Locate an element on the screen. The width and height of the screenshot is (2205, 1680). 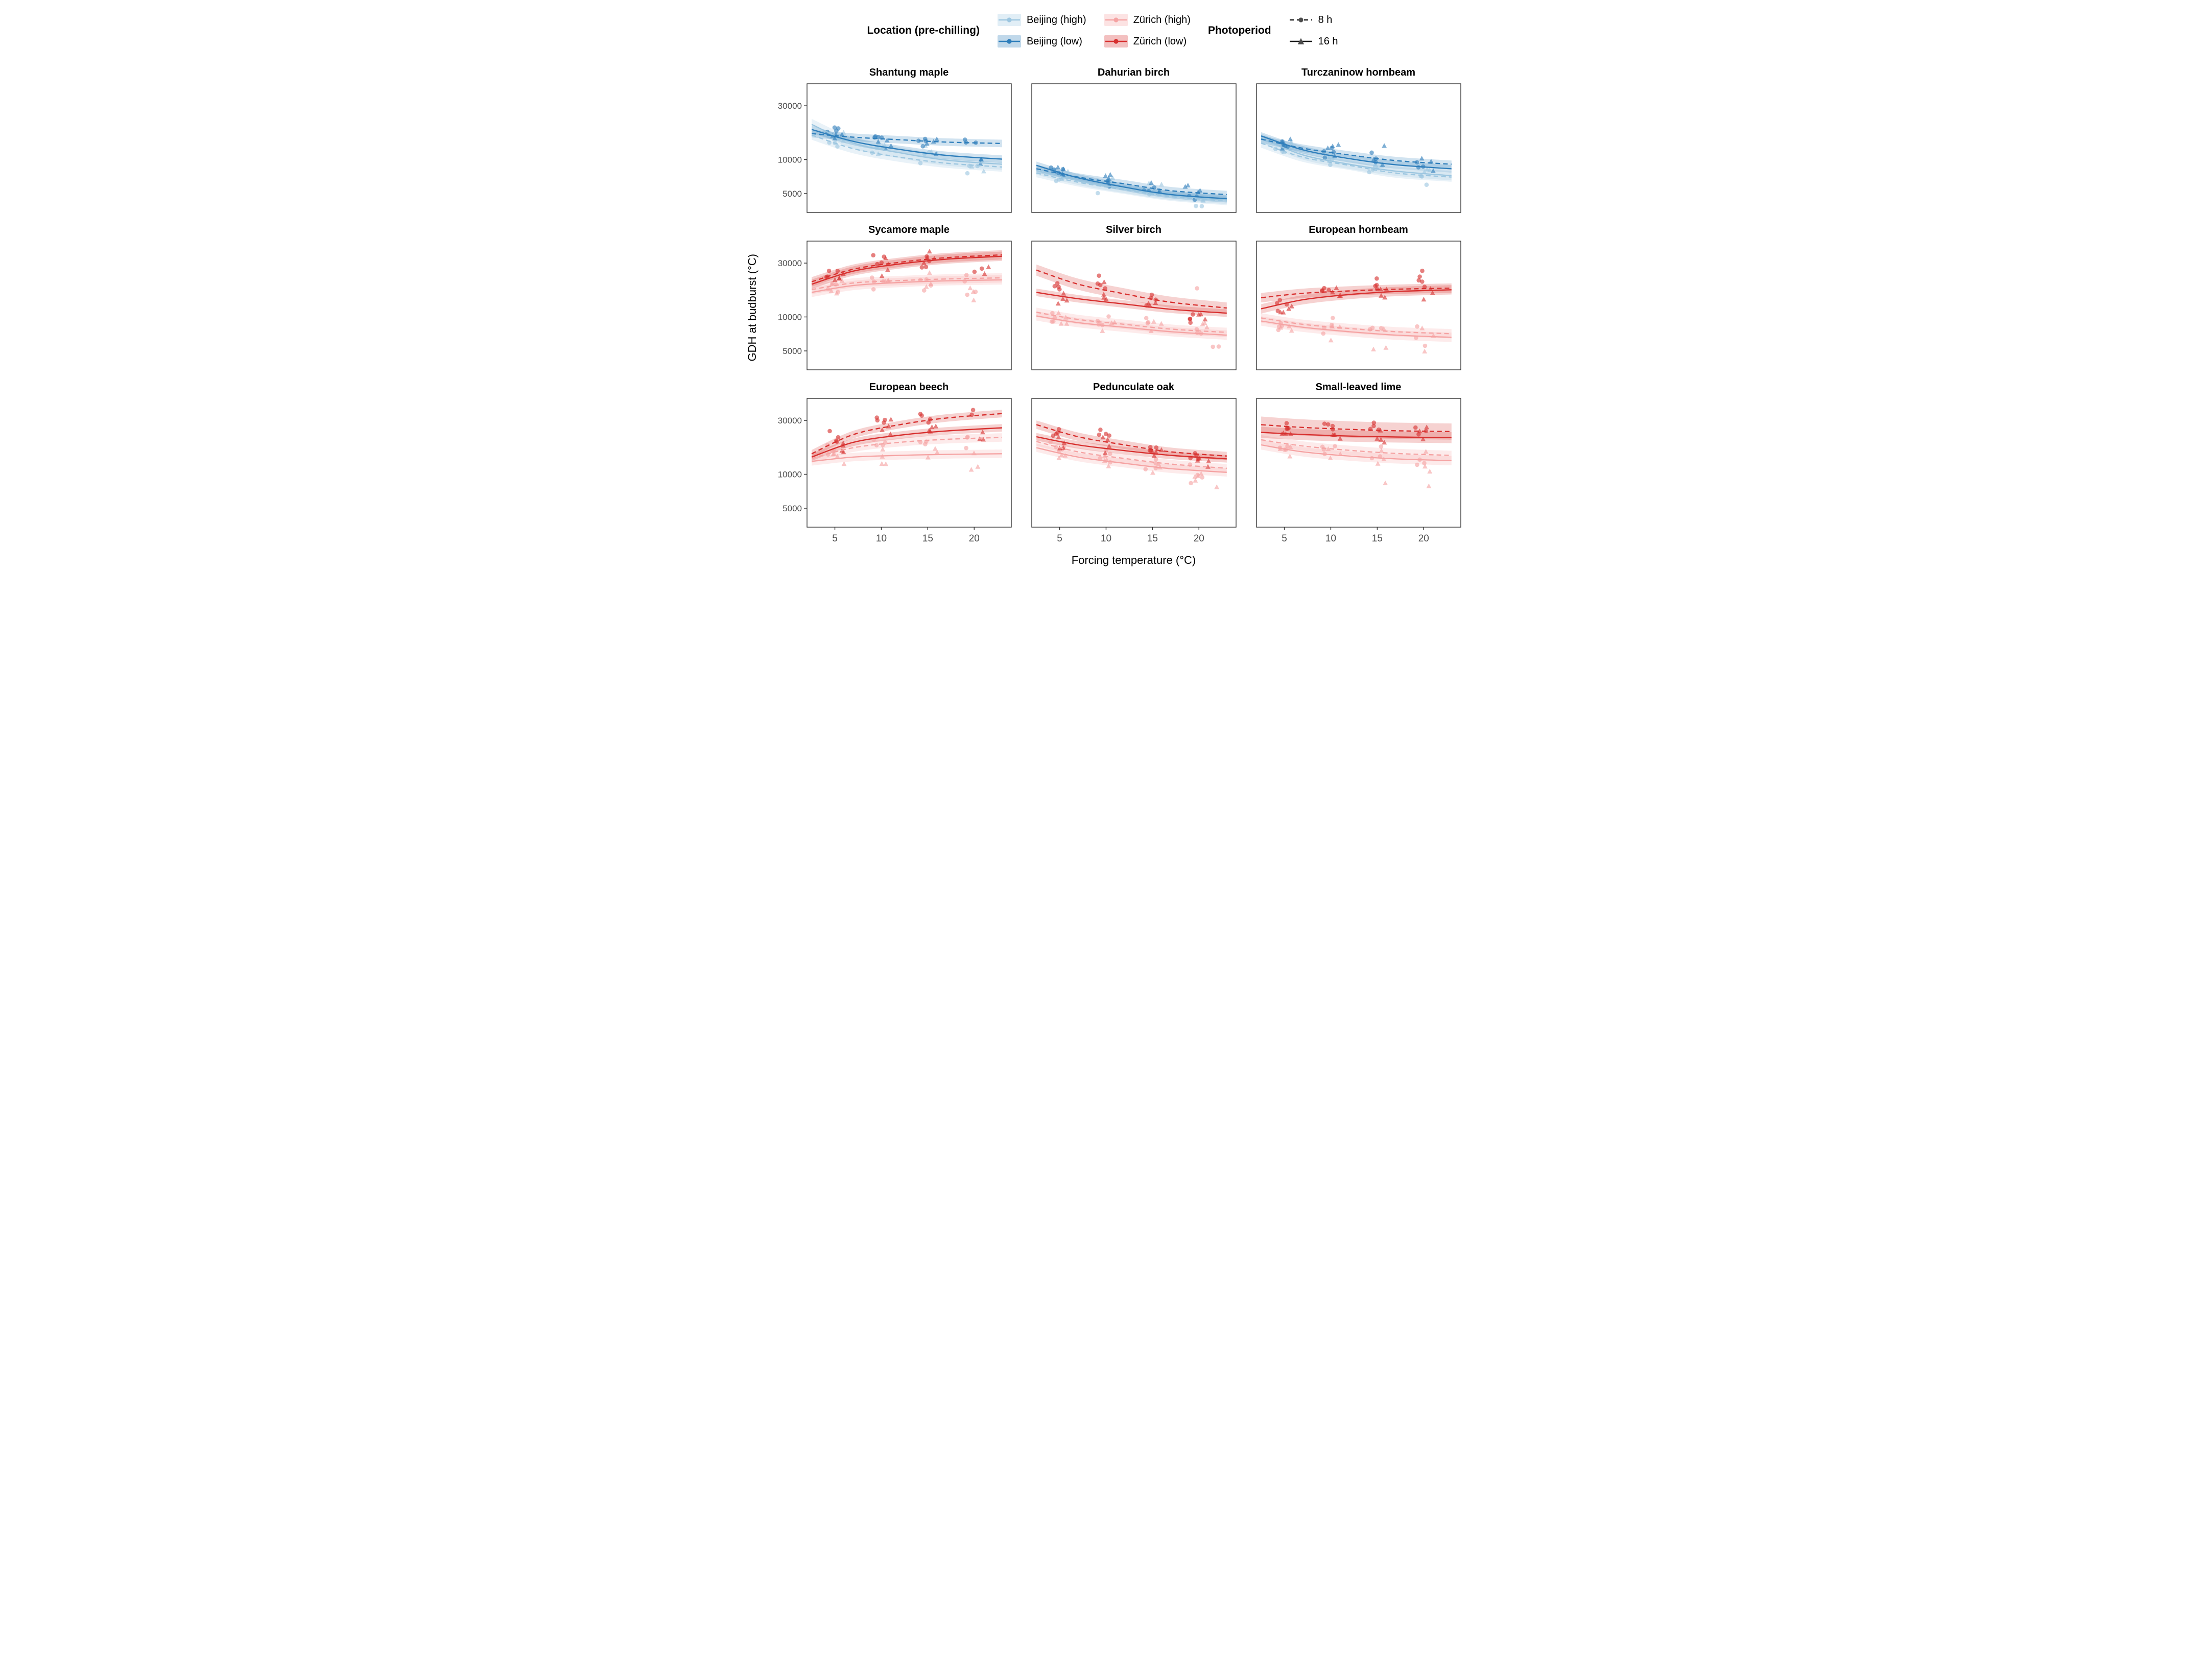
legend-key-16h-icon is located at coordinates (1300, 41).